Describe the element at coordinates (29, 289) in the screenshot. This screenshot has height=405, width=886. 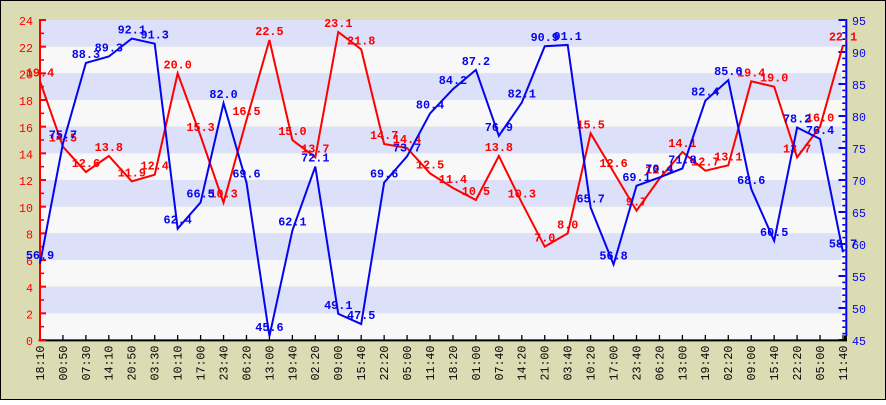
I see `svg-text: 4` at that location.